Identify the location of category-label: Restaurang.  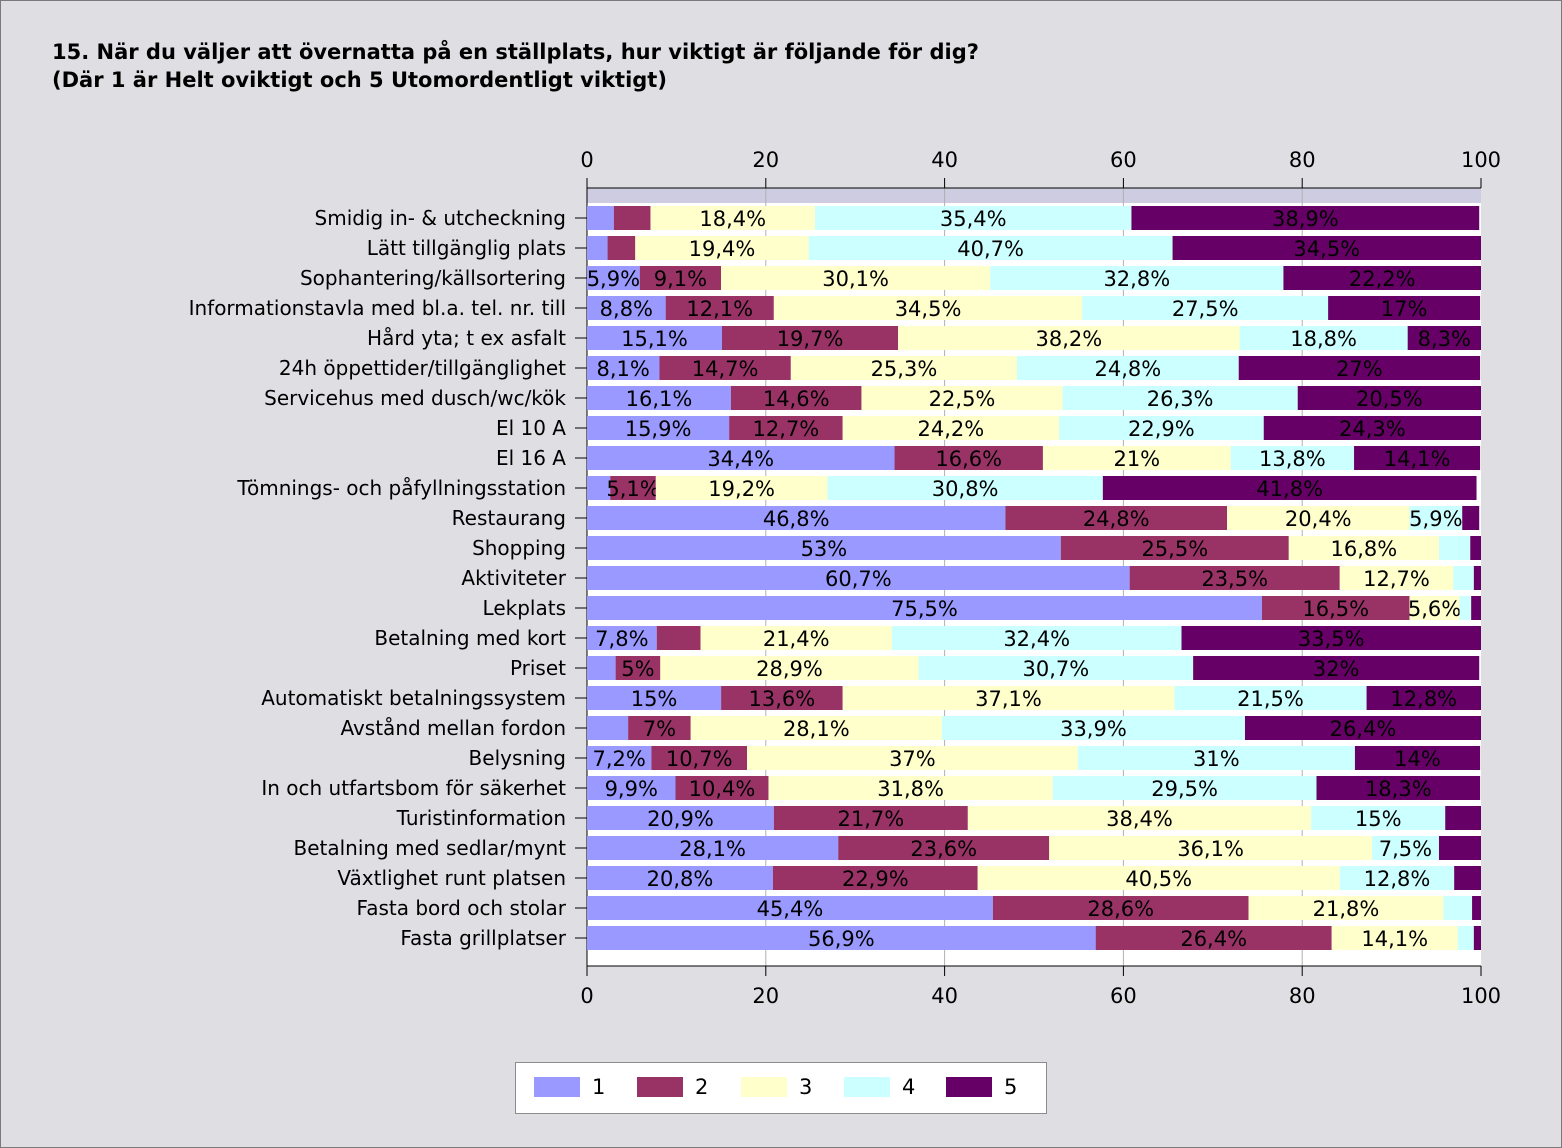
(509, 518).